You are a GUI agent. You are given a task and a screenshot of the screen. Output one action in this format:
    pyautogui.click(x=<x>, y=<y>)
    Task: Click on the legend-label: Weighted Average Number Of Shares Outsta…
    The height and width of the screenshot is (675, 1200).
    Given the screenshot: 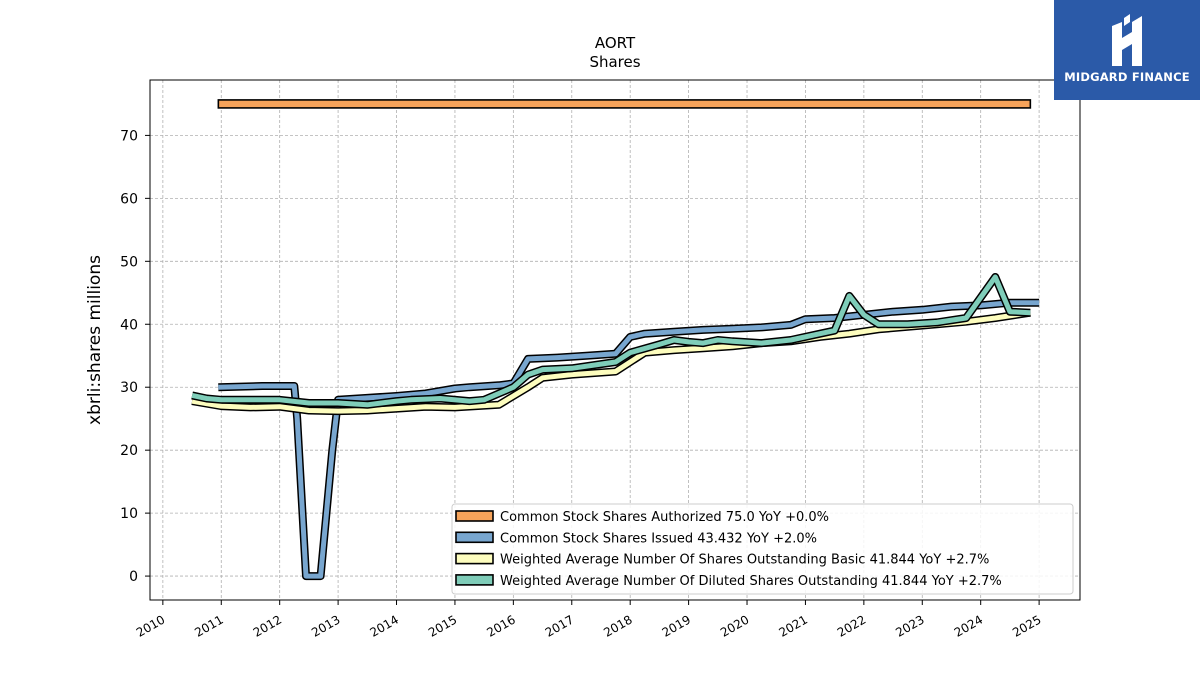 What is the action you would take?
    pyautogui.click(x=744, y=560)
    